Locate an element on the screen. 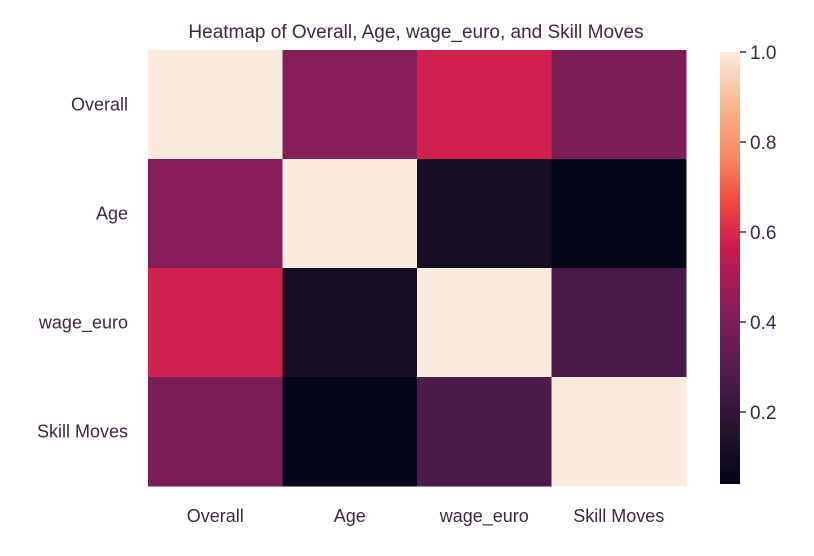  heatmap-cell-r3-c1 is located at coordinates (350, 432).